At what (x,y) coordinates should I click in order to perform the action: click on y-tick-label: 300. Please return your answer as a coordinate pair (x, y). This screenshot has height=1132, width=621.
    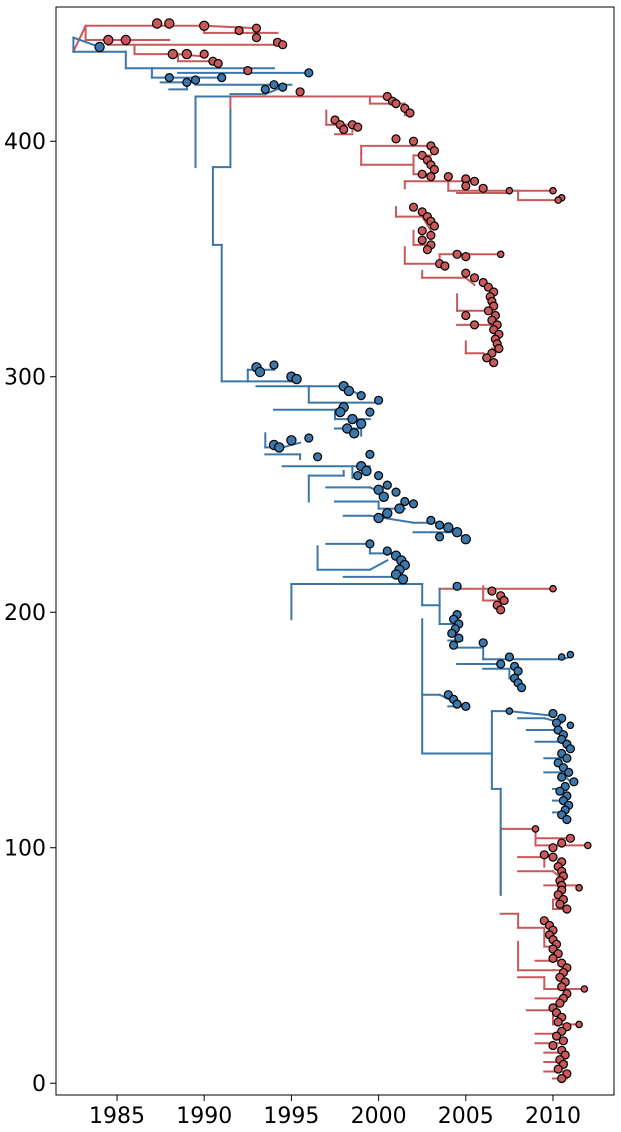
    Looking at the image, I should click on (25, 378).